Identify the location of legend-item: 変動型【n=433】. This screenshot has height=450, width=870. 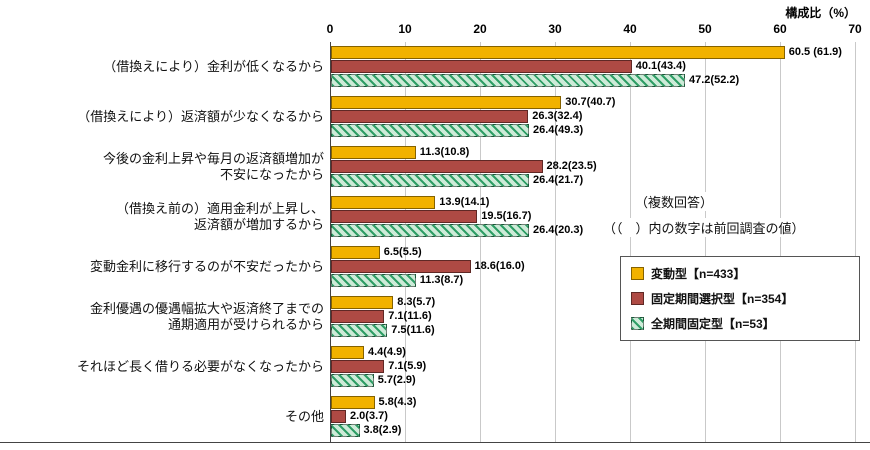
(740, 273).